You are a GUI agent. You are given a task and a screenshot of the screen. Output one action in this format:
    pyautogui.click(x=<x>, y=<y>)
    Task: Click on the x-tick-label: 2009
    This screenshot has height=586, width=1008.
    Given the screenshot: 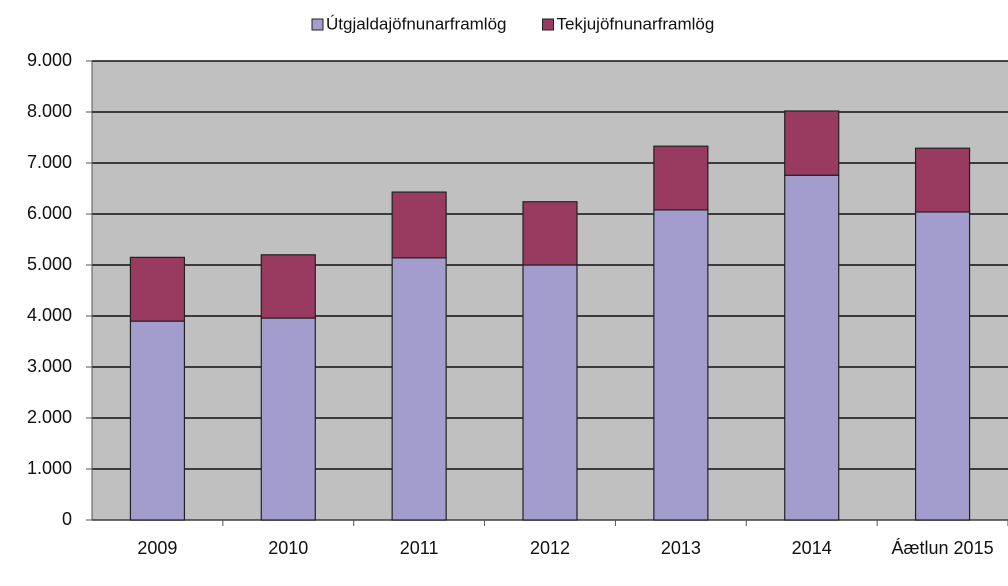 What is the action you would take?
    pyautogui.click(x=157, y=548)
    